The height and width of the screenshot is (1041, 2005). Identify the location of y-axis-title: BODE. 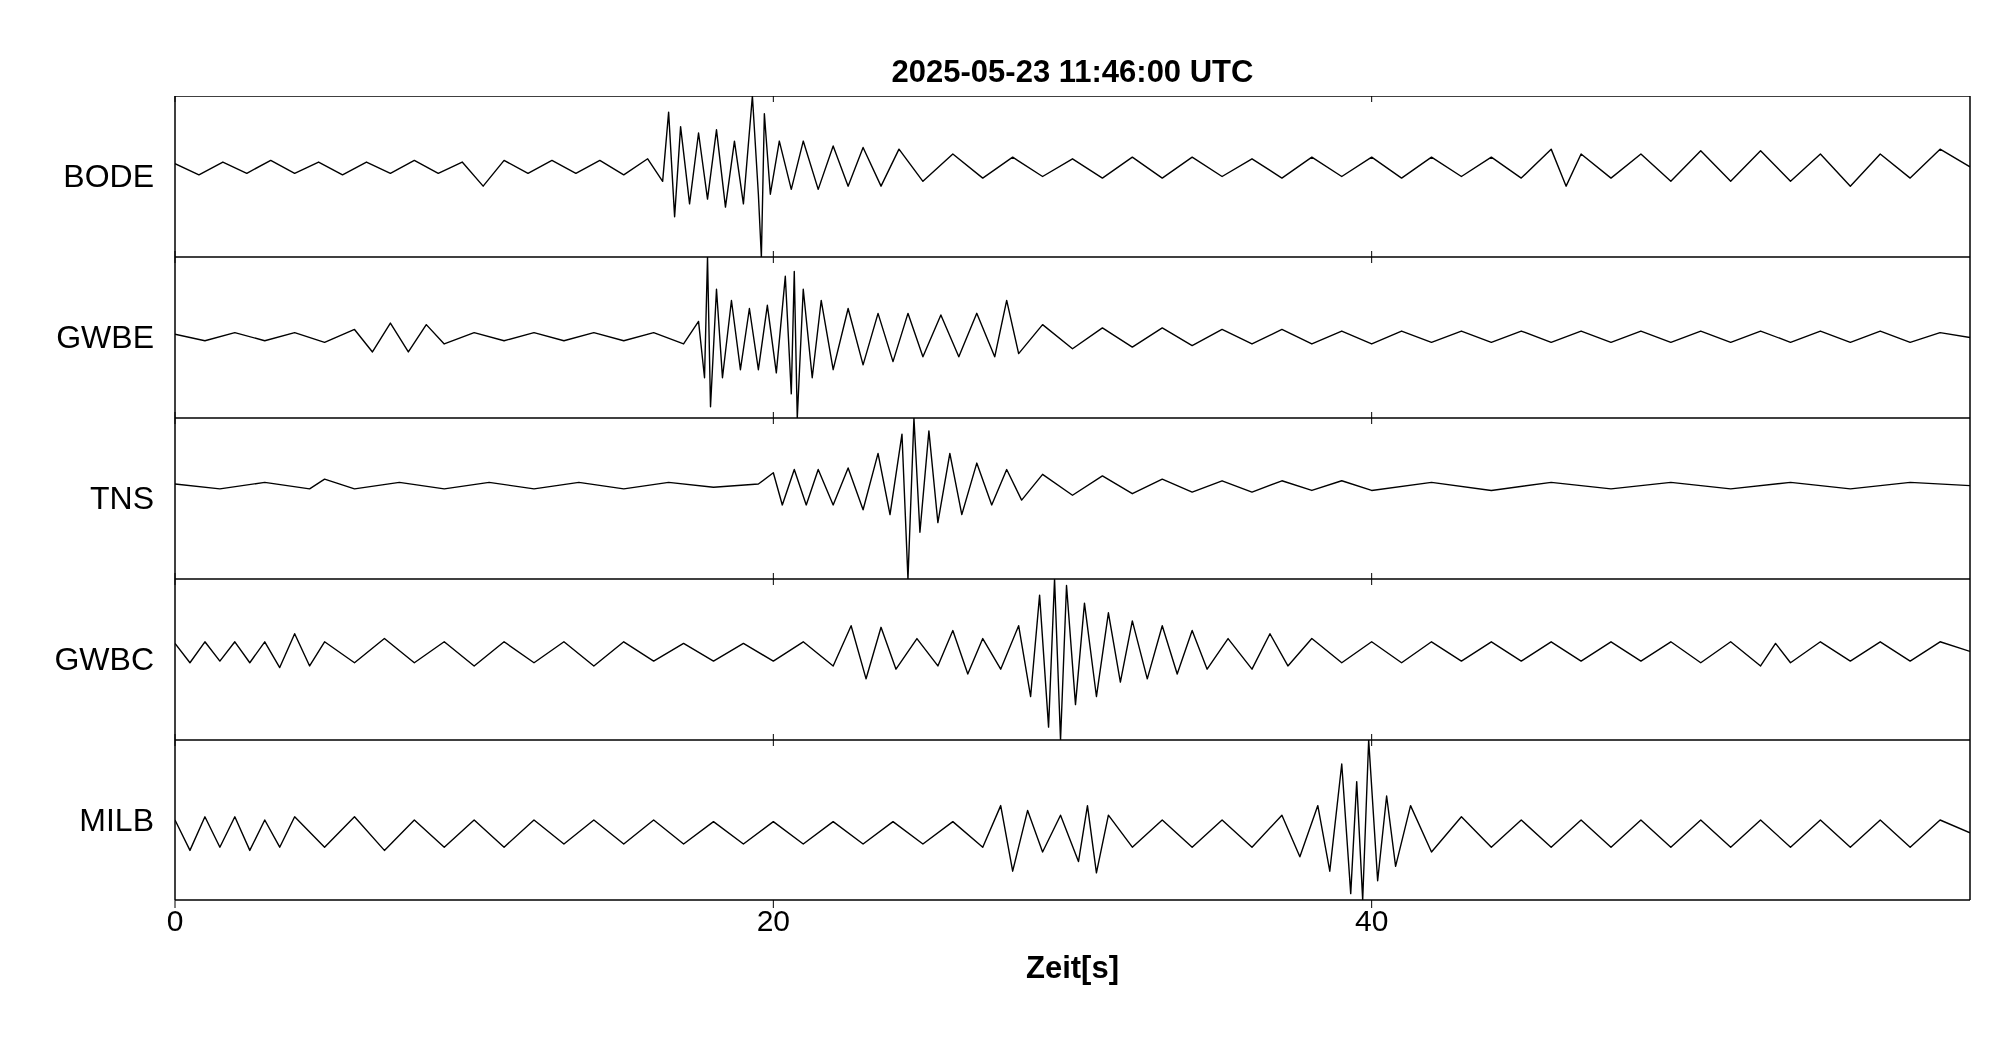
(108, 176).